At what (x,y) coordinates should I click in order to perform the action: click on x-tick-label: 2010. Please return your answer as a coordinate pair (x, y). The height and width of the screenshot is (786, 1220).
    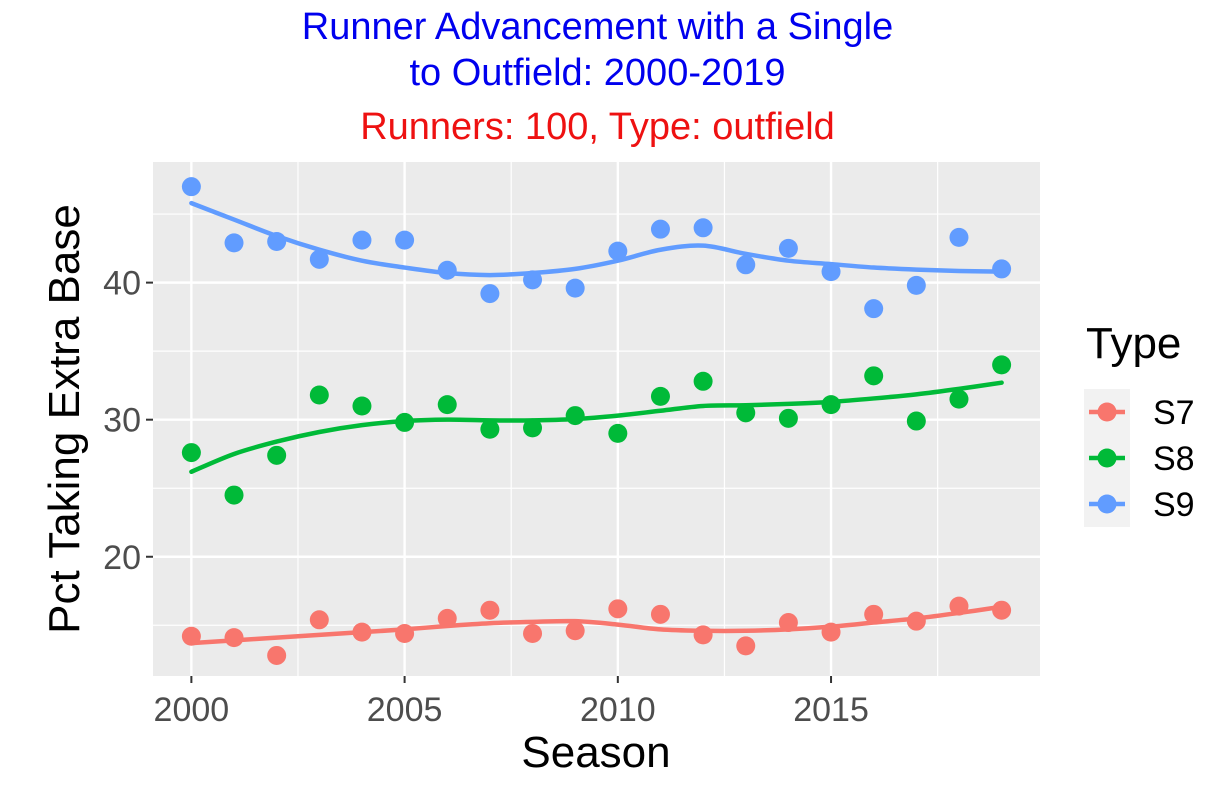
    Looking at the image, I should click on (618, 710).